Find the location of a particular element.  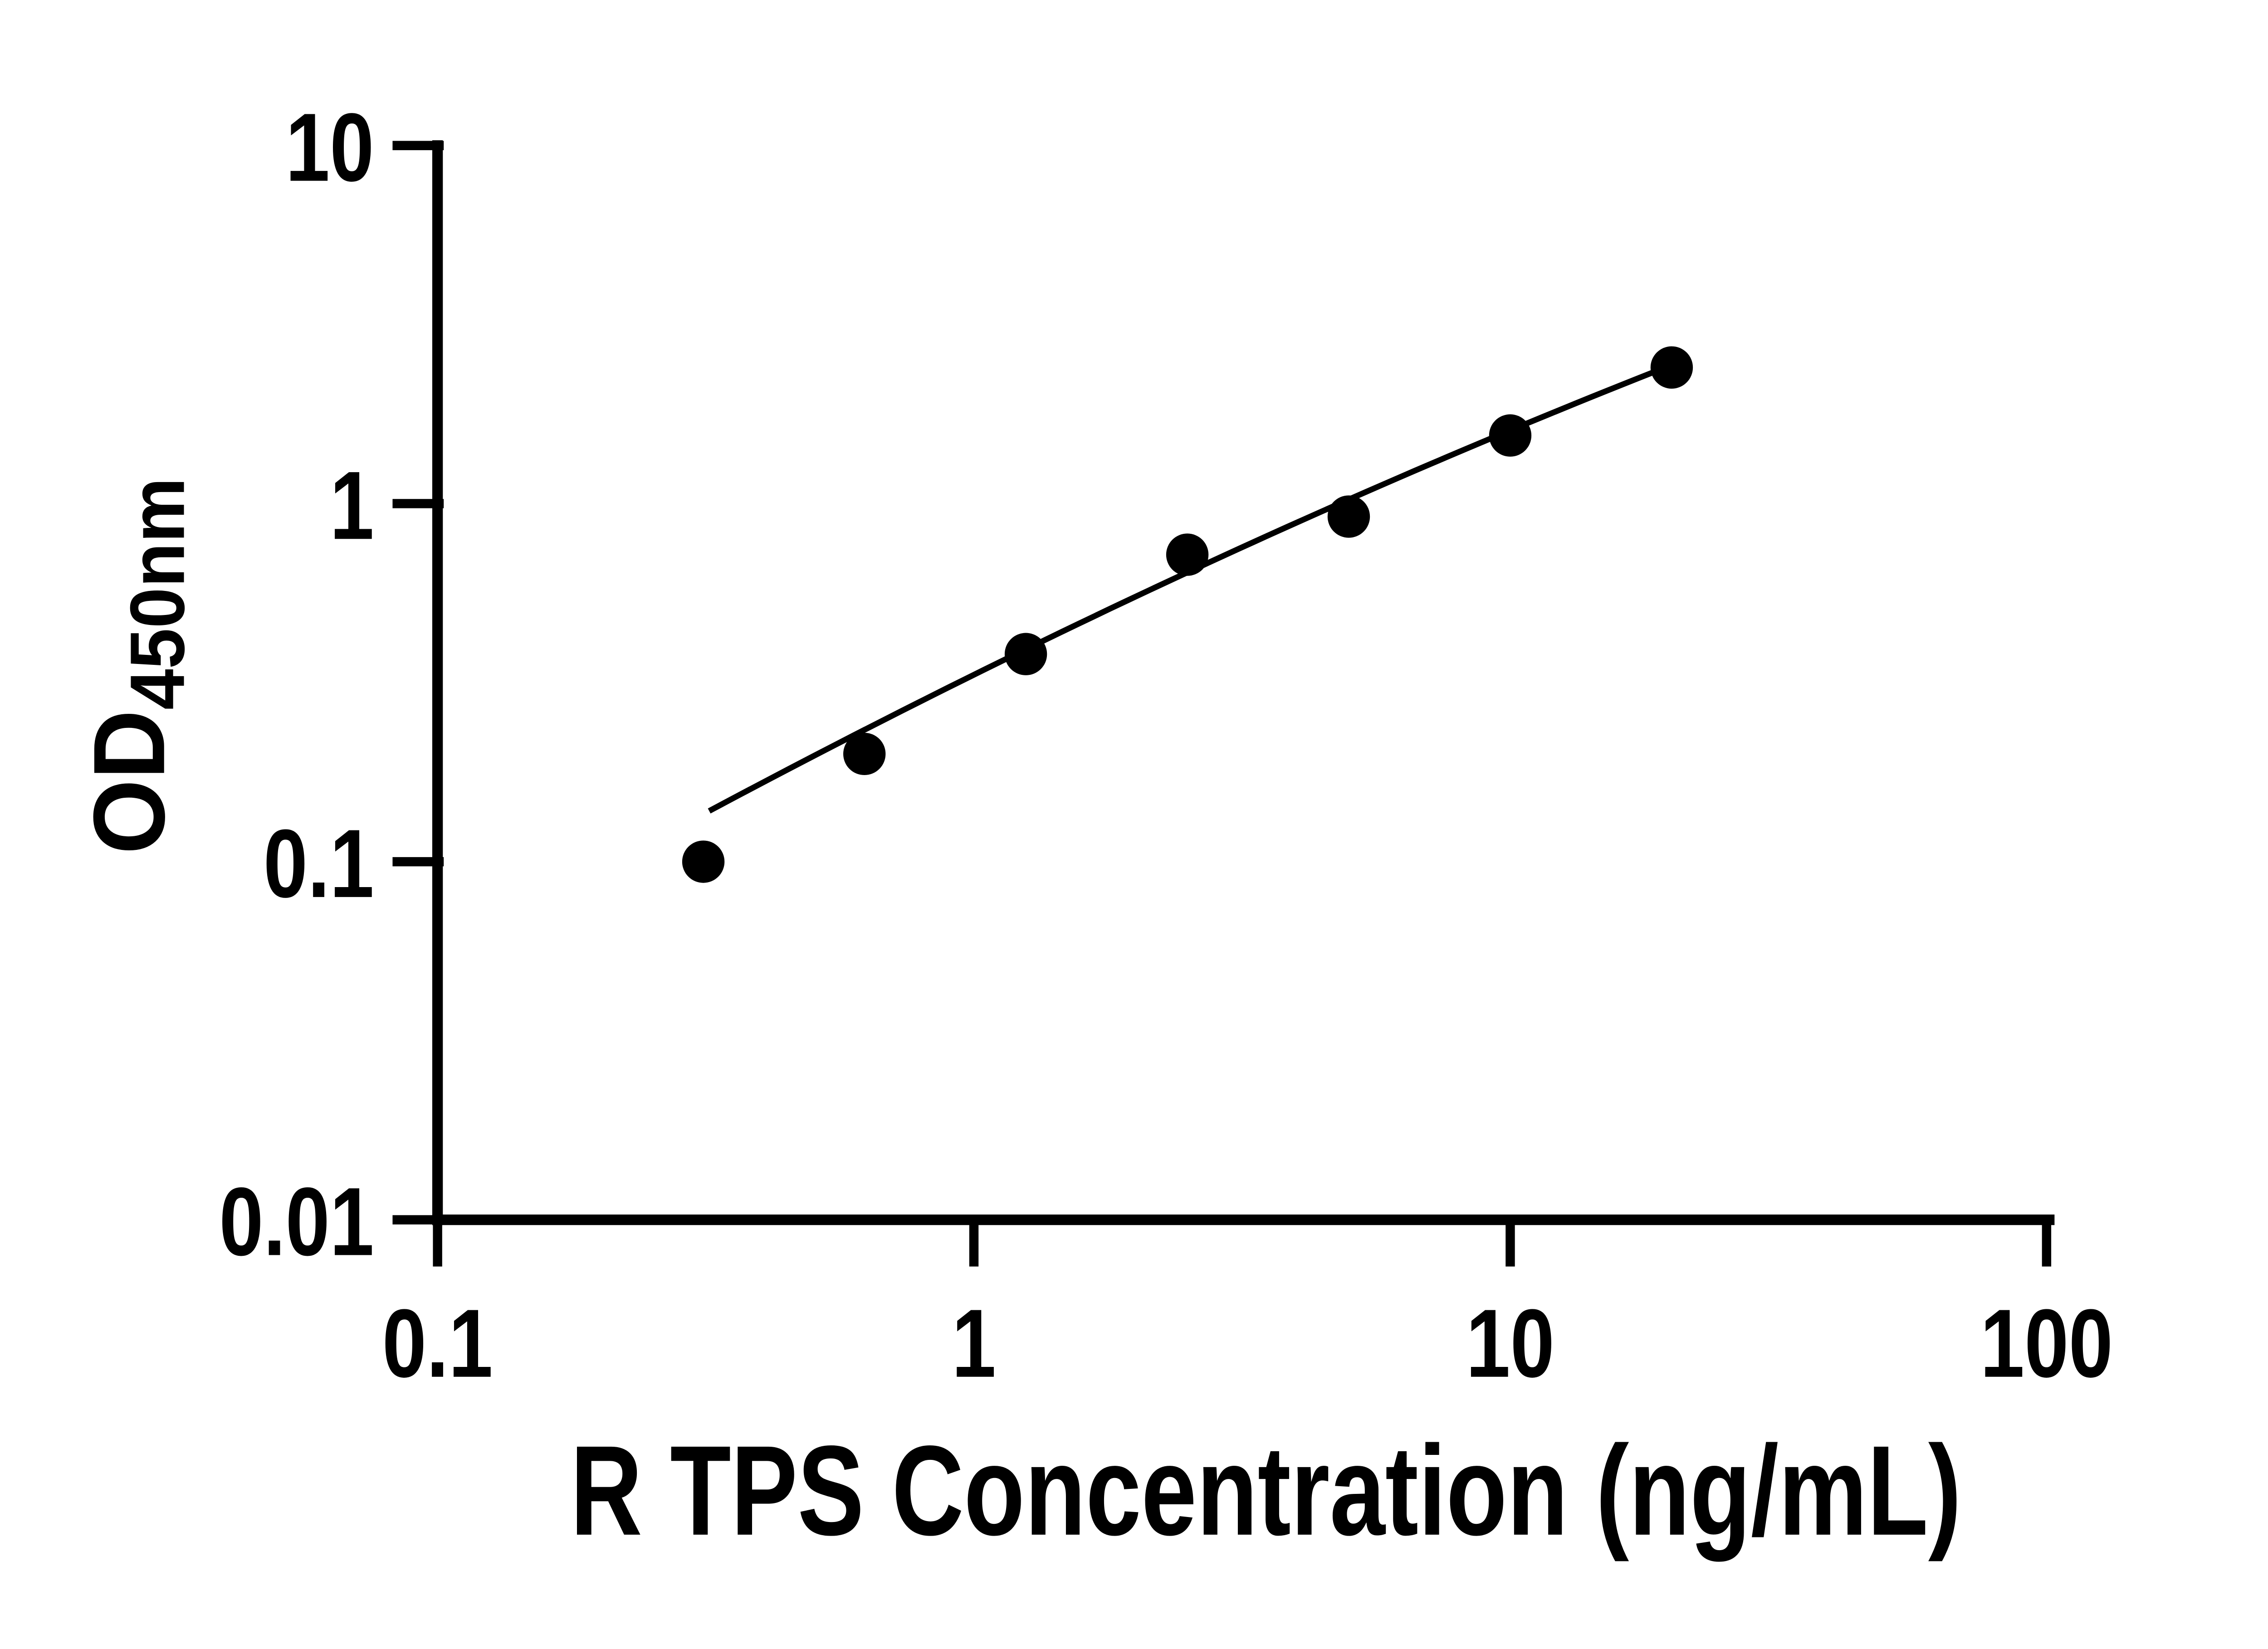

y-axis-title-main: OD is located at coordinates (130, 782).